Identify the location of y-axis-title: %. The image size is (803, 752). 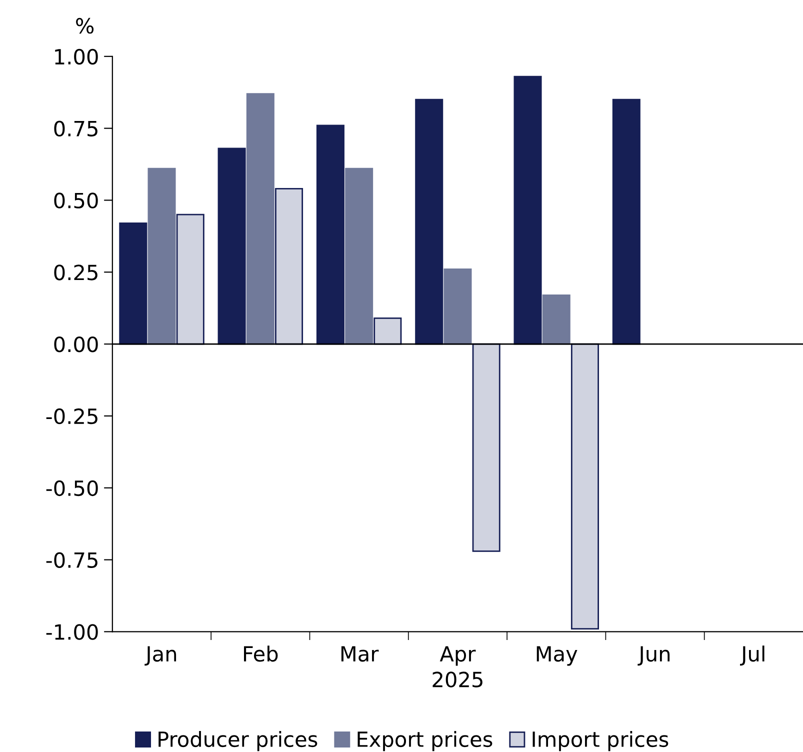
(85, 26).